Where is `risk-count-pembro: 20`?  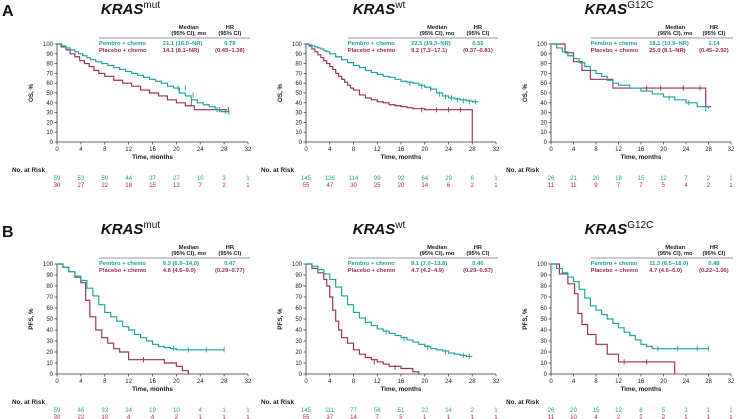
risk-count-pembro: 20 is located at coordinates (596, 178).